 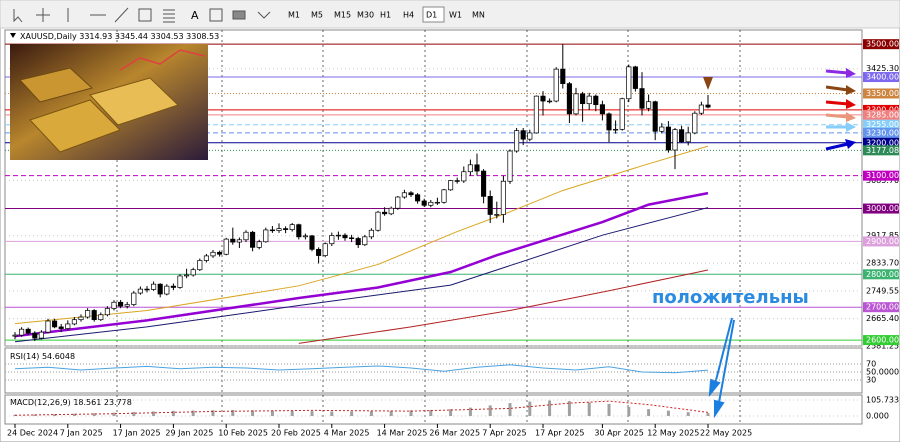 What do you see at coordinates (264, 15) in the screenshot?
I see `arrow-icon` at bounding box center [264, 15].